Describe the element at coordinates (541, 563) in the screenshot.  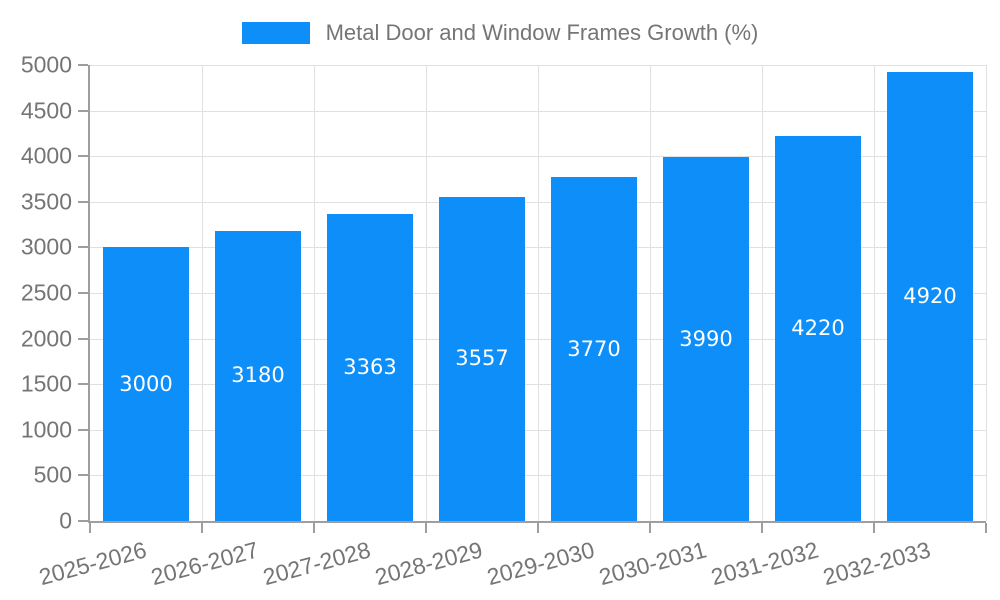
I see `x-tick-label: 2029-2030` at that location.